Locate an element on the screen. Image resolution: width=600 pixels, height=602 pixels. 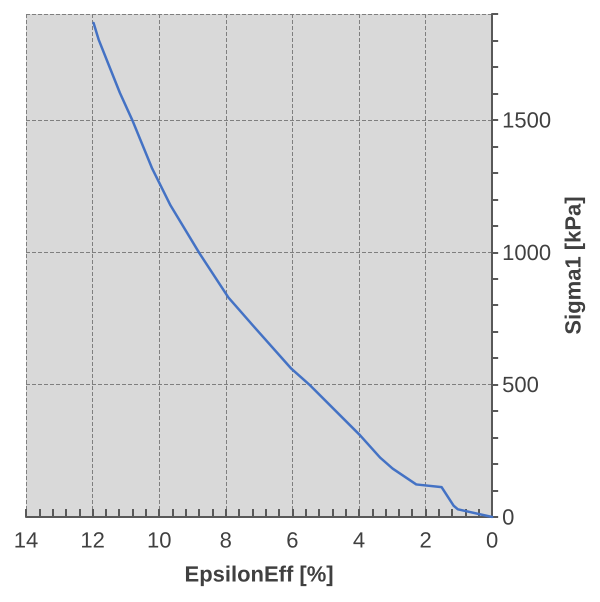
x-tick-label: 12 is located at coordinates (92, 540).